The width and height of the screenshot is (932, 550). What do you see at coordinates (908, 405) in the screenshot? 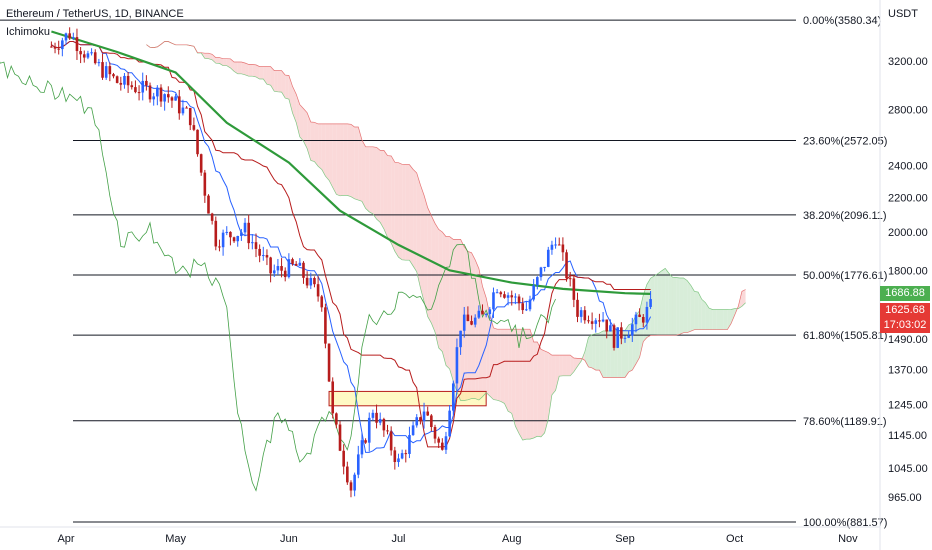
I see `price-tick: 1245.00` at bounding box center [908, 405].